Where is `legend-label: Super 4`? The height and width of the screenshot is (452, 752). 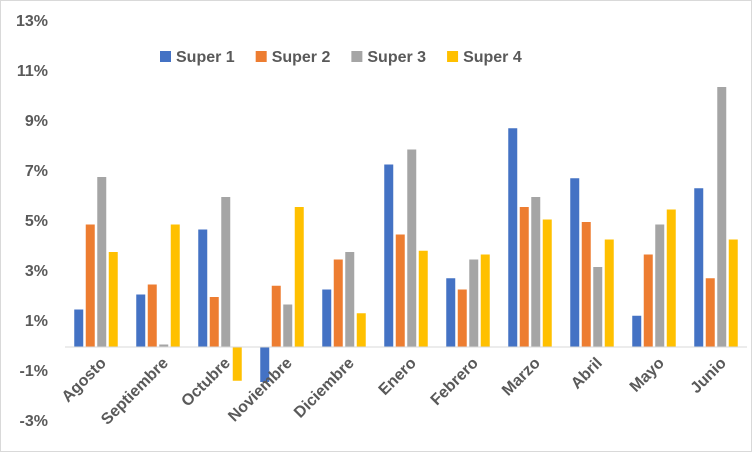
legend-label: Super 4 is located at coordinates (492, 57).